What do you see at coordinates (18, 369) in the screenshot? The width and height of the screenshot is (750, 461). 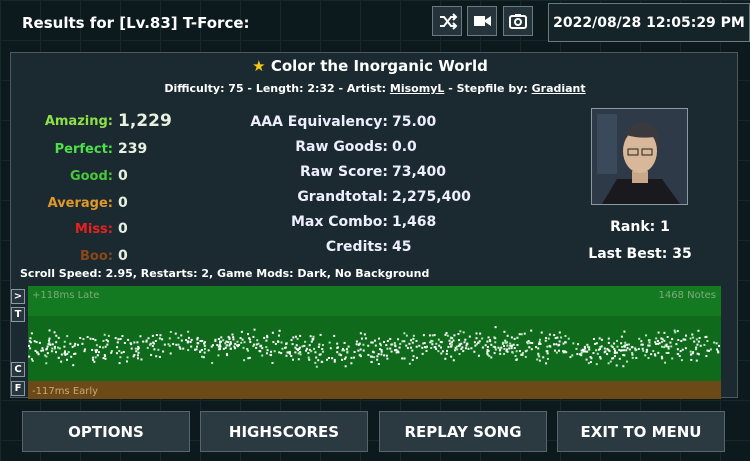 I see `graph-side-button: C` at bounding box center [18, 369].